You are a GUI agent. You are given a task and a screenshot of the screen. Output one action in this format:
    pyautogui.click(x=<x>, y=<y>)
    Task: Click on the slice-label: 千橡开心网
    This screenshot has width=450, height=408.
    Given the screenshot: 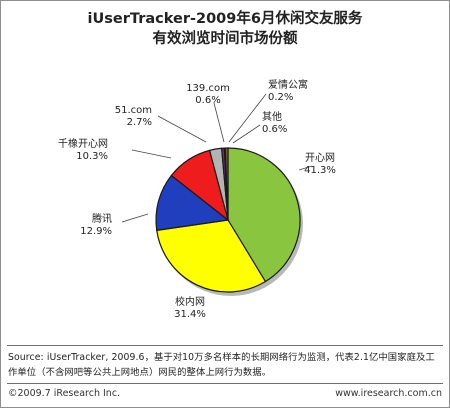 What is the action you would take?
    pyautogui.click(x=83, y=143)
    